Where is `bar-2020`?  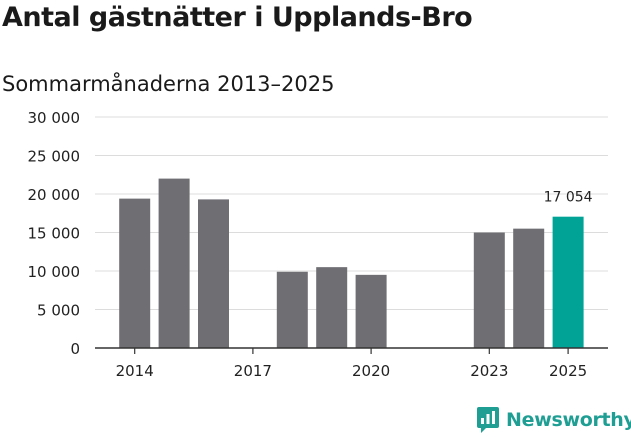 bar-2020 is located at coordinates (371, 311).